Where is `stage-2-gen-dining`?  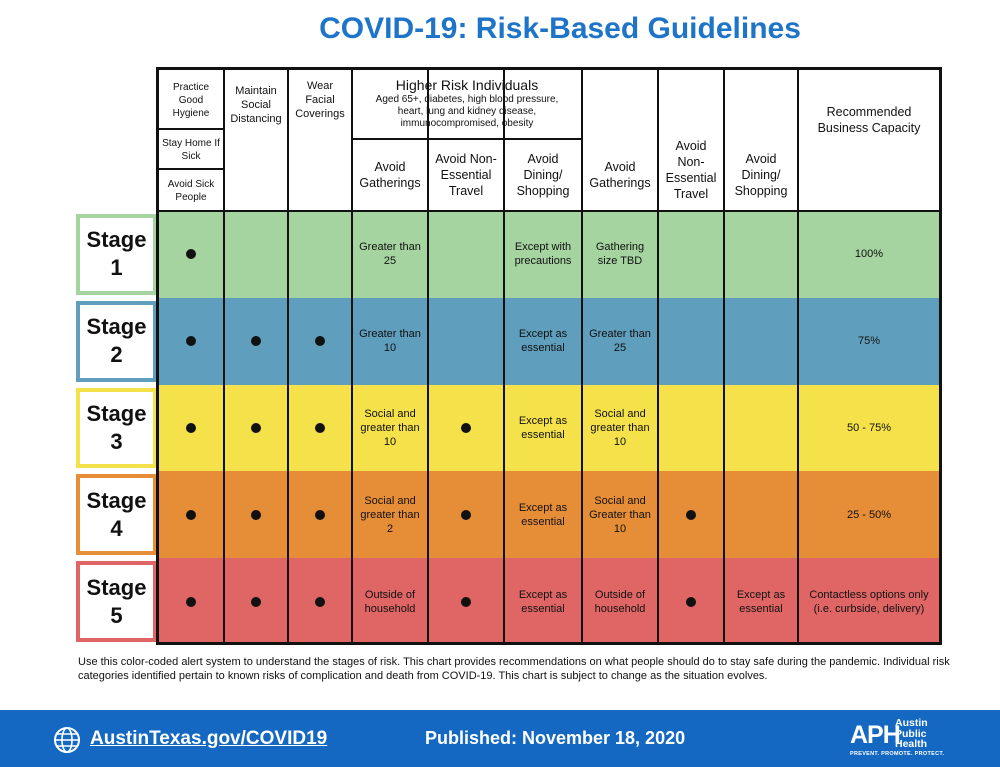 stage-2-gen-dining is located at coordinates (761, 341).